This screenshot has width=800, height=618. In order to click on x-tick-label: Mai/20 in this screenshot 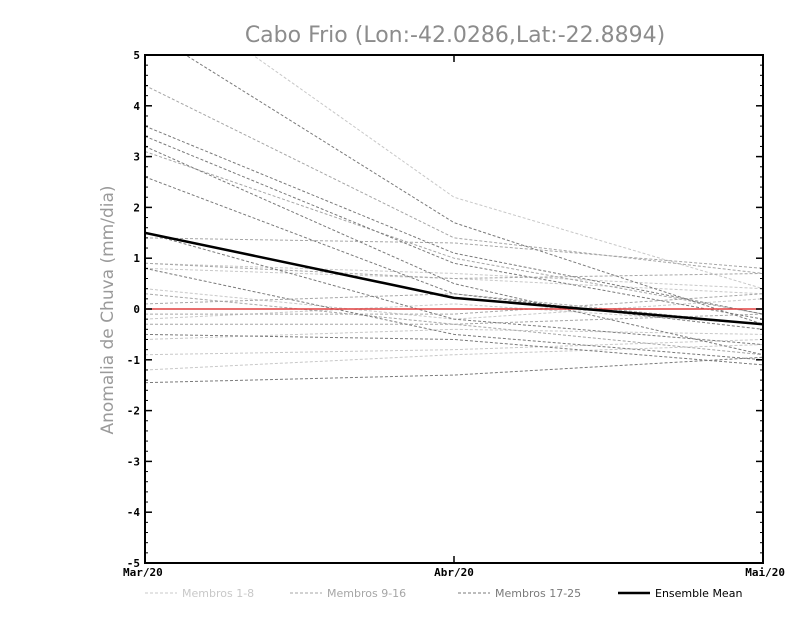, I will do `click(765, 572)`.